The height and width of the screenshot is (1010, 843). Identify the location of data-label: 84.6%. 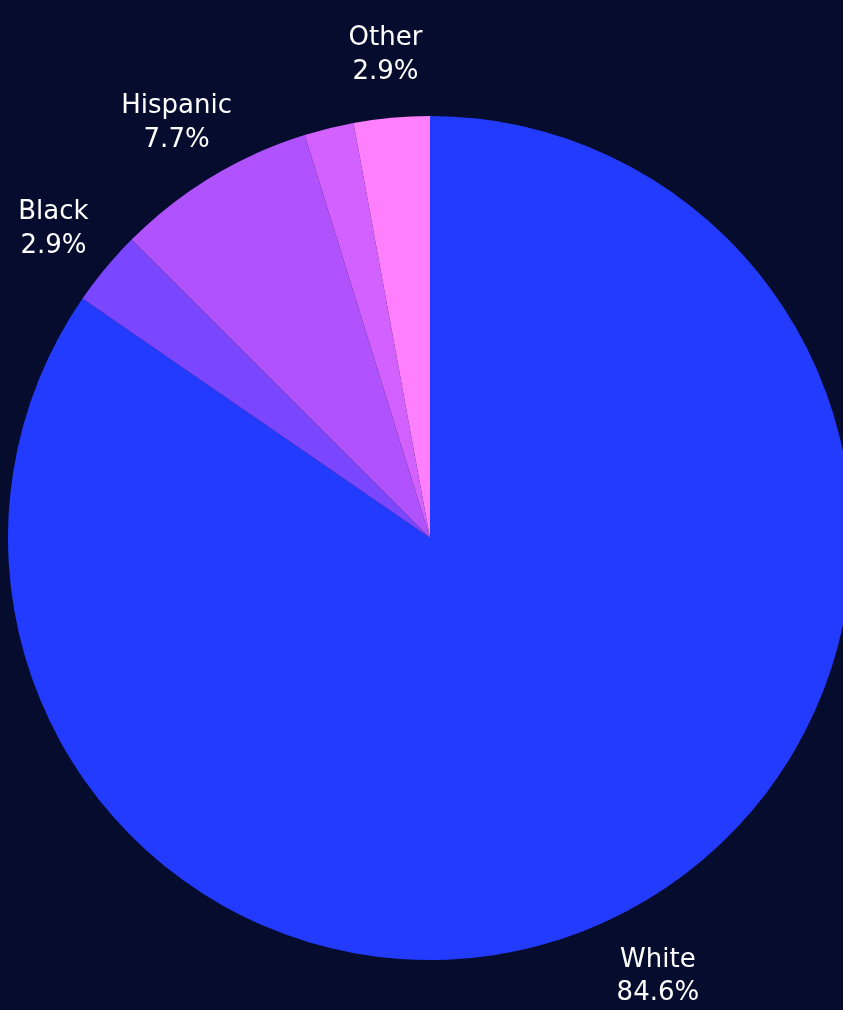
(658, 991).